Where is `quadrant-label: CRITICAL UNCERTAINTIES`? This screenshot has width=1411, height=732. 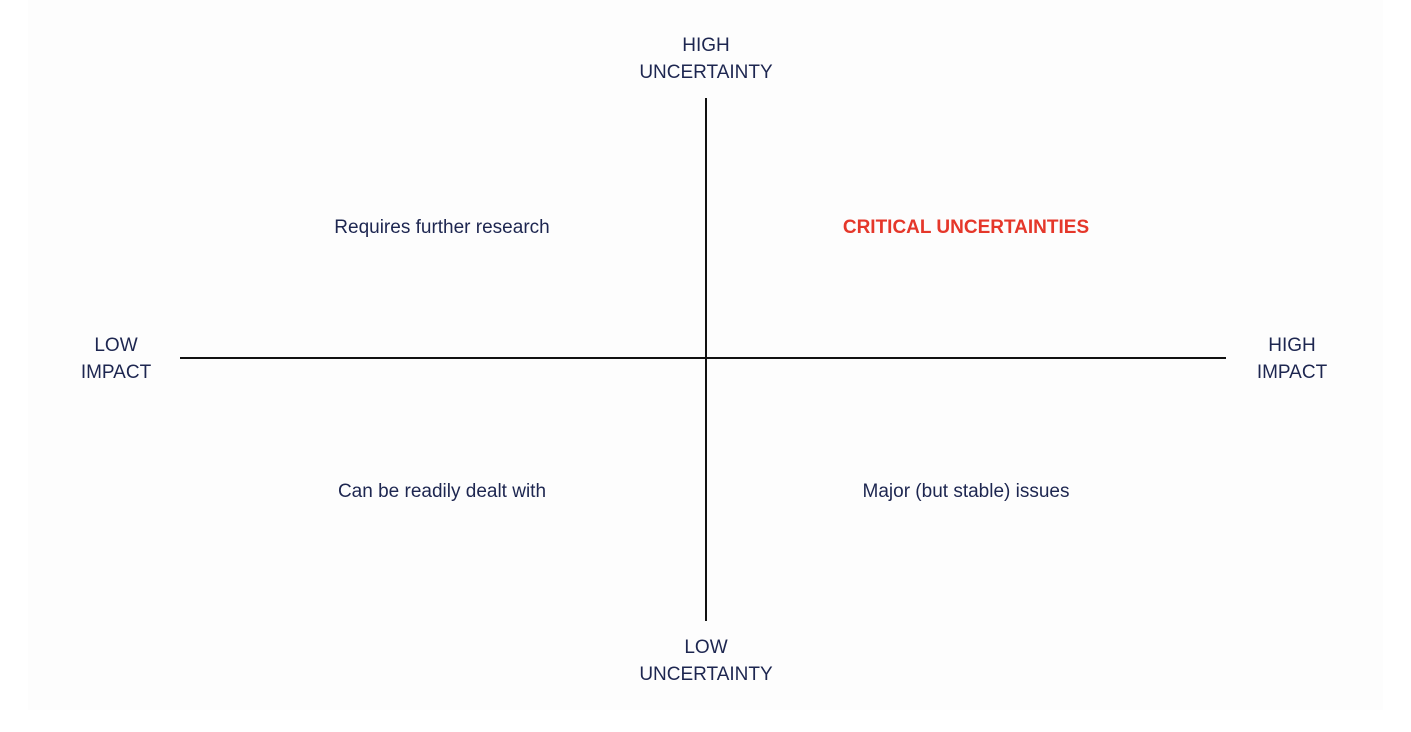
quadrant-label: CRITICAL UNCERTAINTIES is located at coordinates (966, 227).